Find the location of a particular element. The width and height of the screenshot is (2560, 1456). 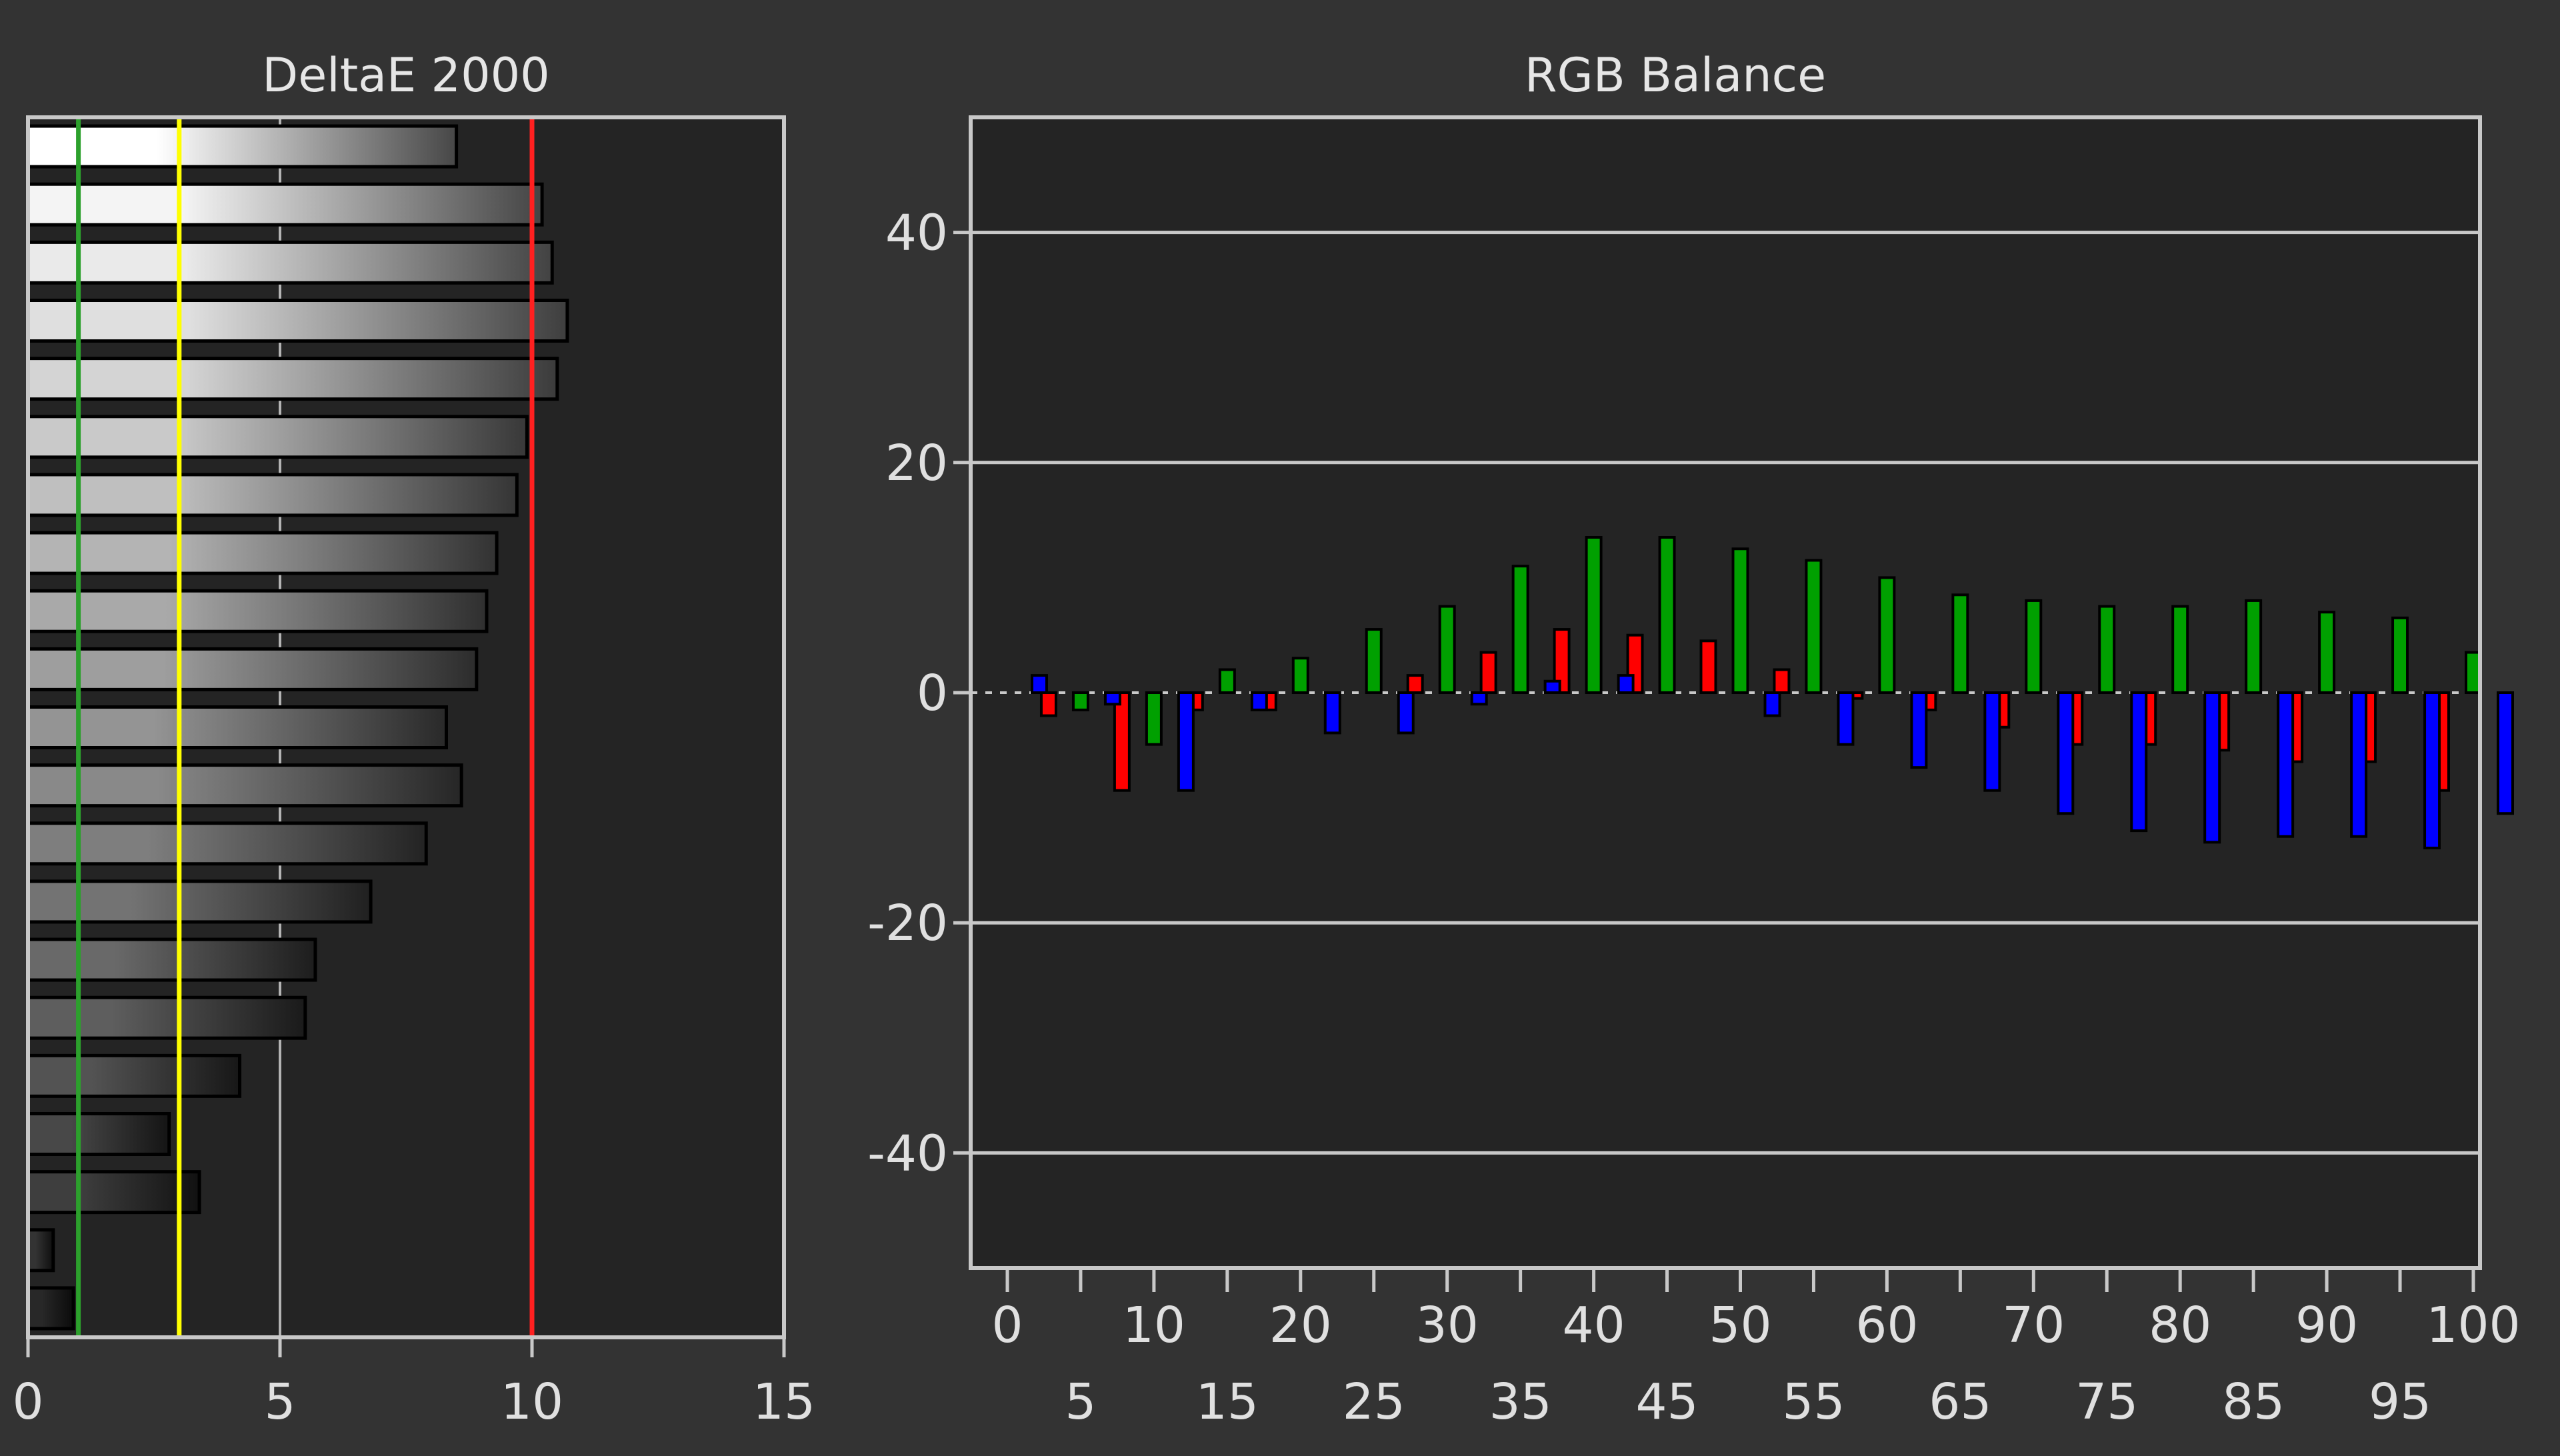

rgb-x-tick-label: 20 is located at coordinates (1300, 1325).